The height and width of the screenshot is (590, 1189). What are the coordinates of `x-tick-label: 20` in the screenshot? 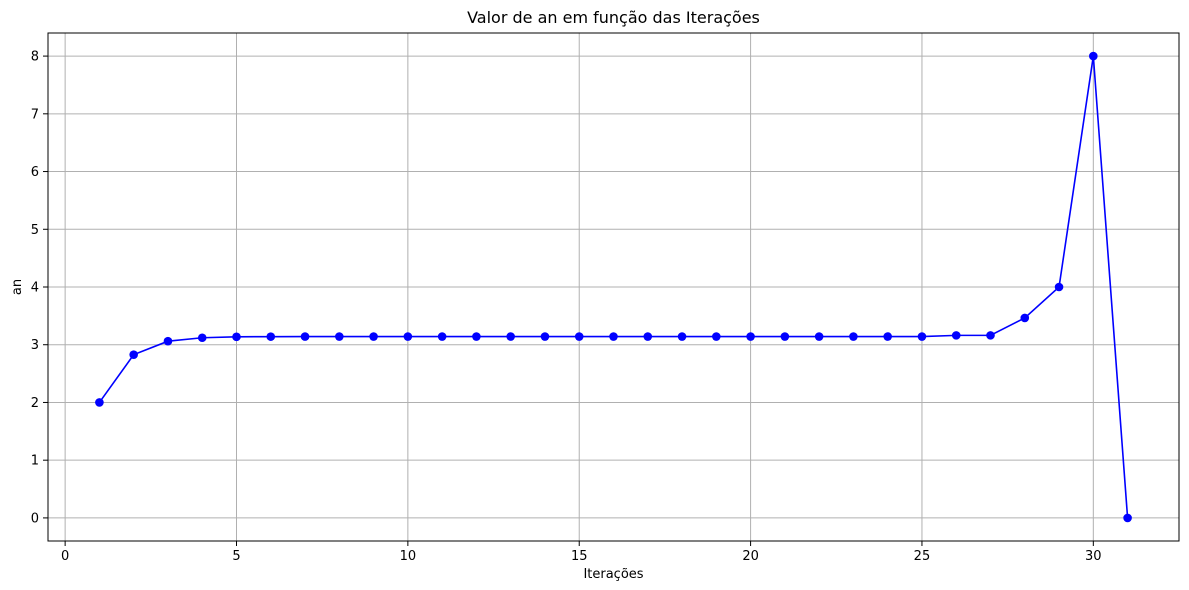 It's located at (750, 556).